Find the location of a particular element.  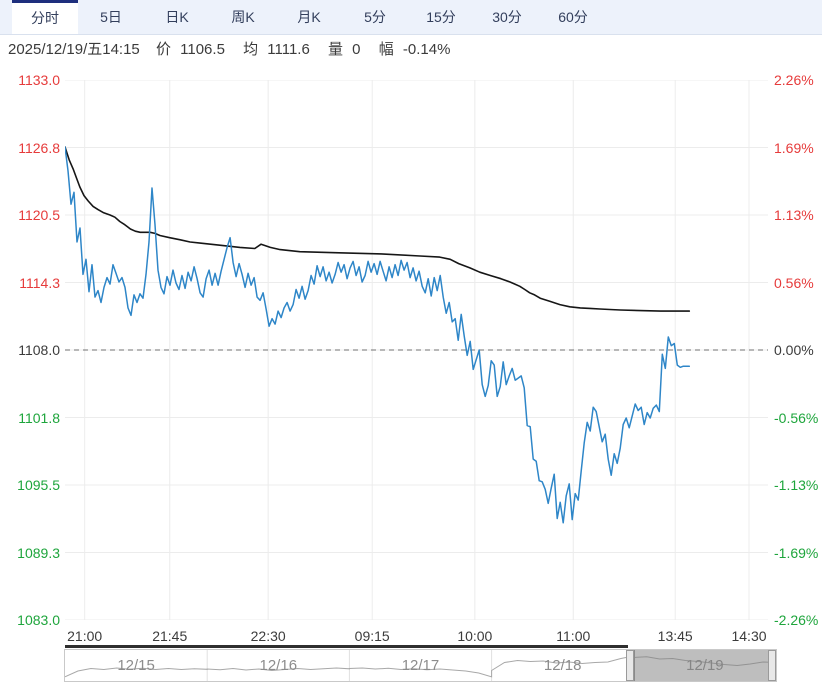

y-axis-left-label: 1108.0 is located at coordinates (39, 350).